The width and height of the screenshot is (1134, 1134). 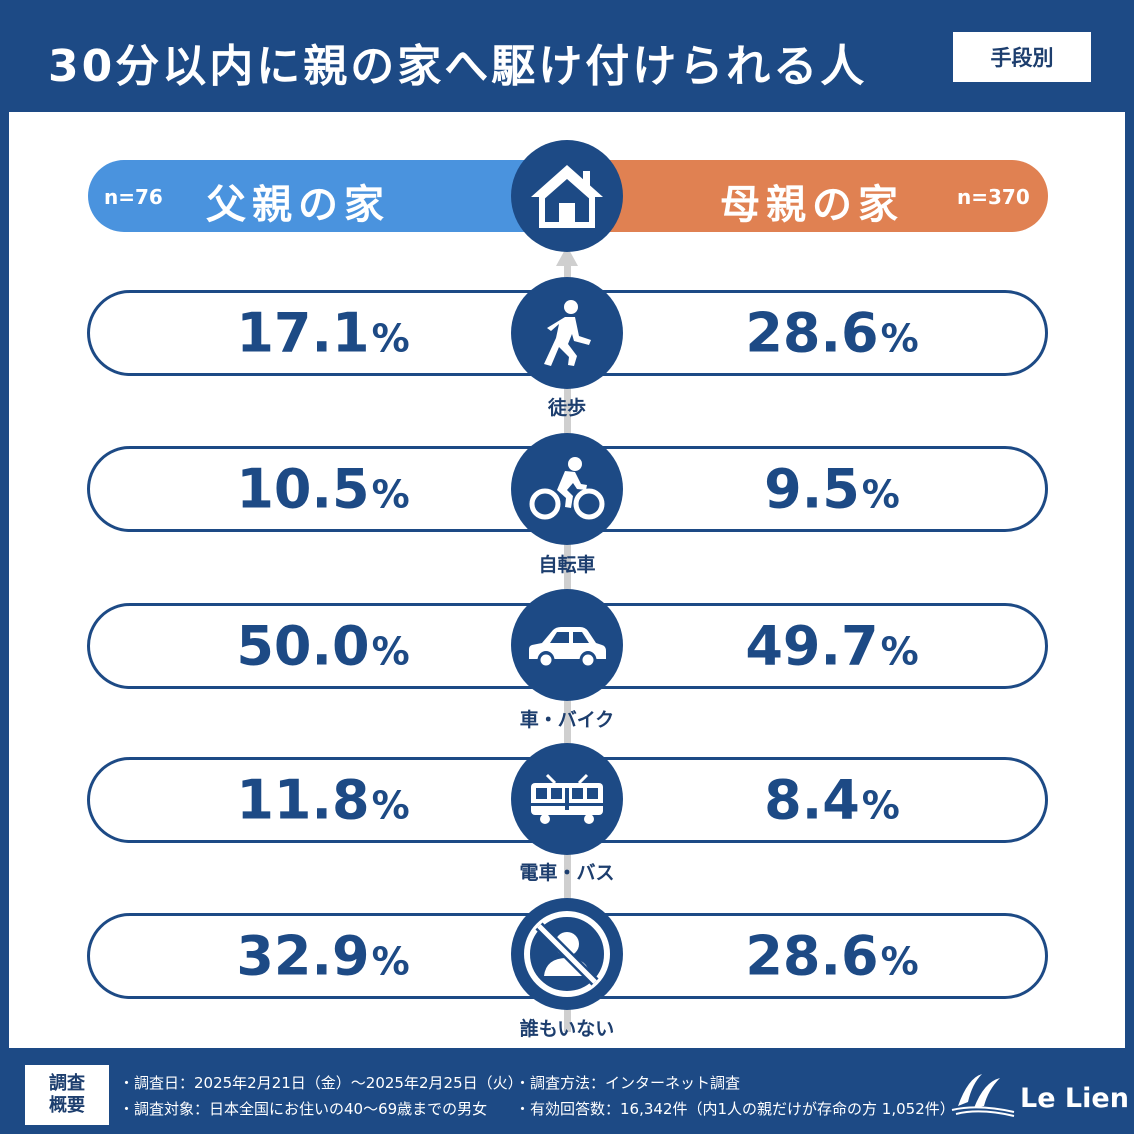 What do you see at coordinates (566, 408) in the screenshot?
I see `category-label-walk: 徒歩` at bounding box center [566, 408].